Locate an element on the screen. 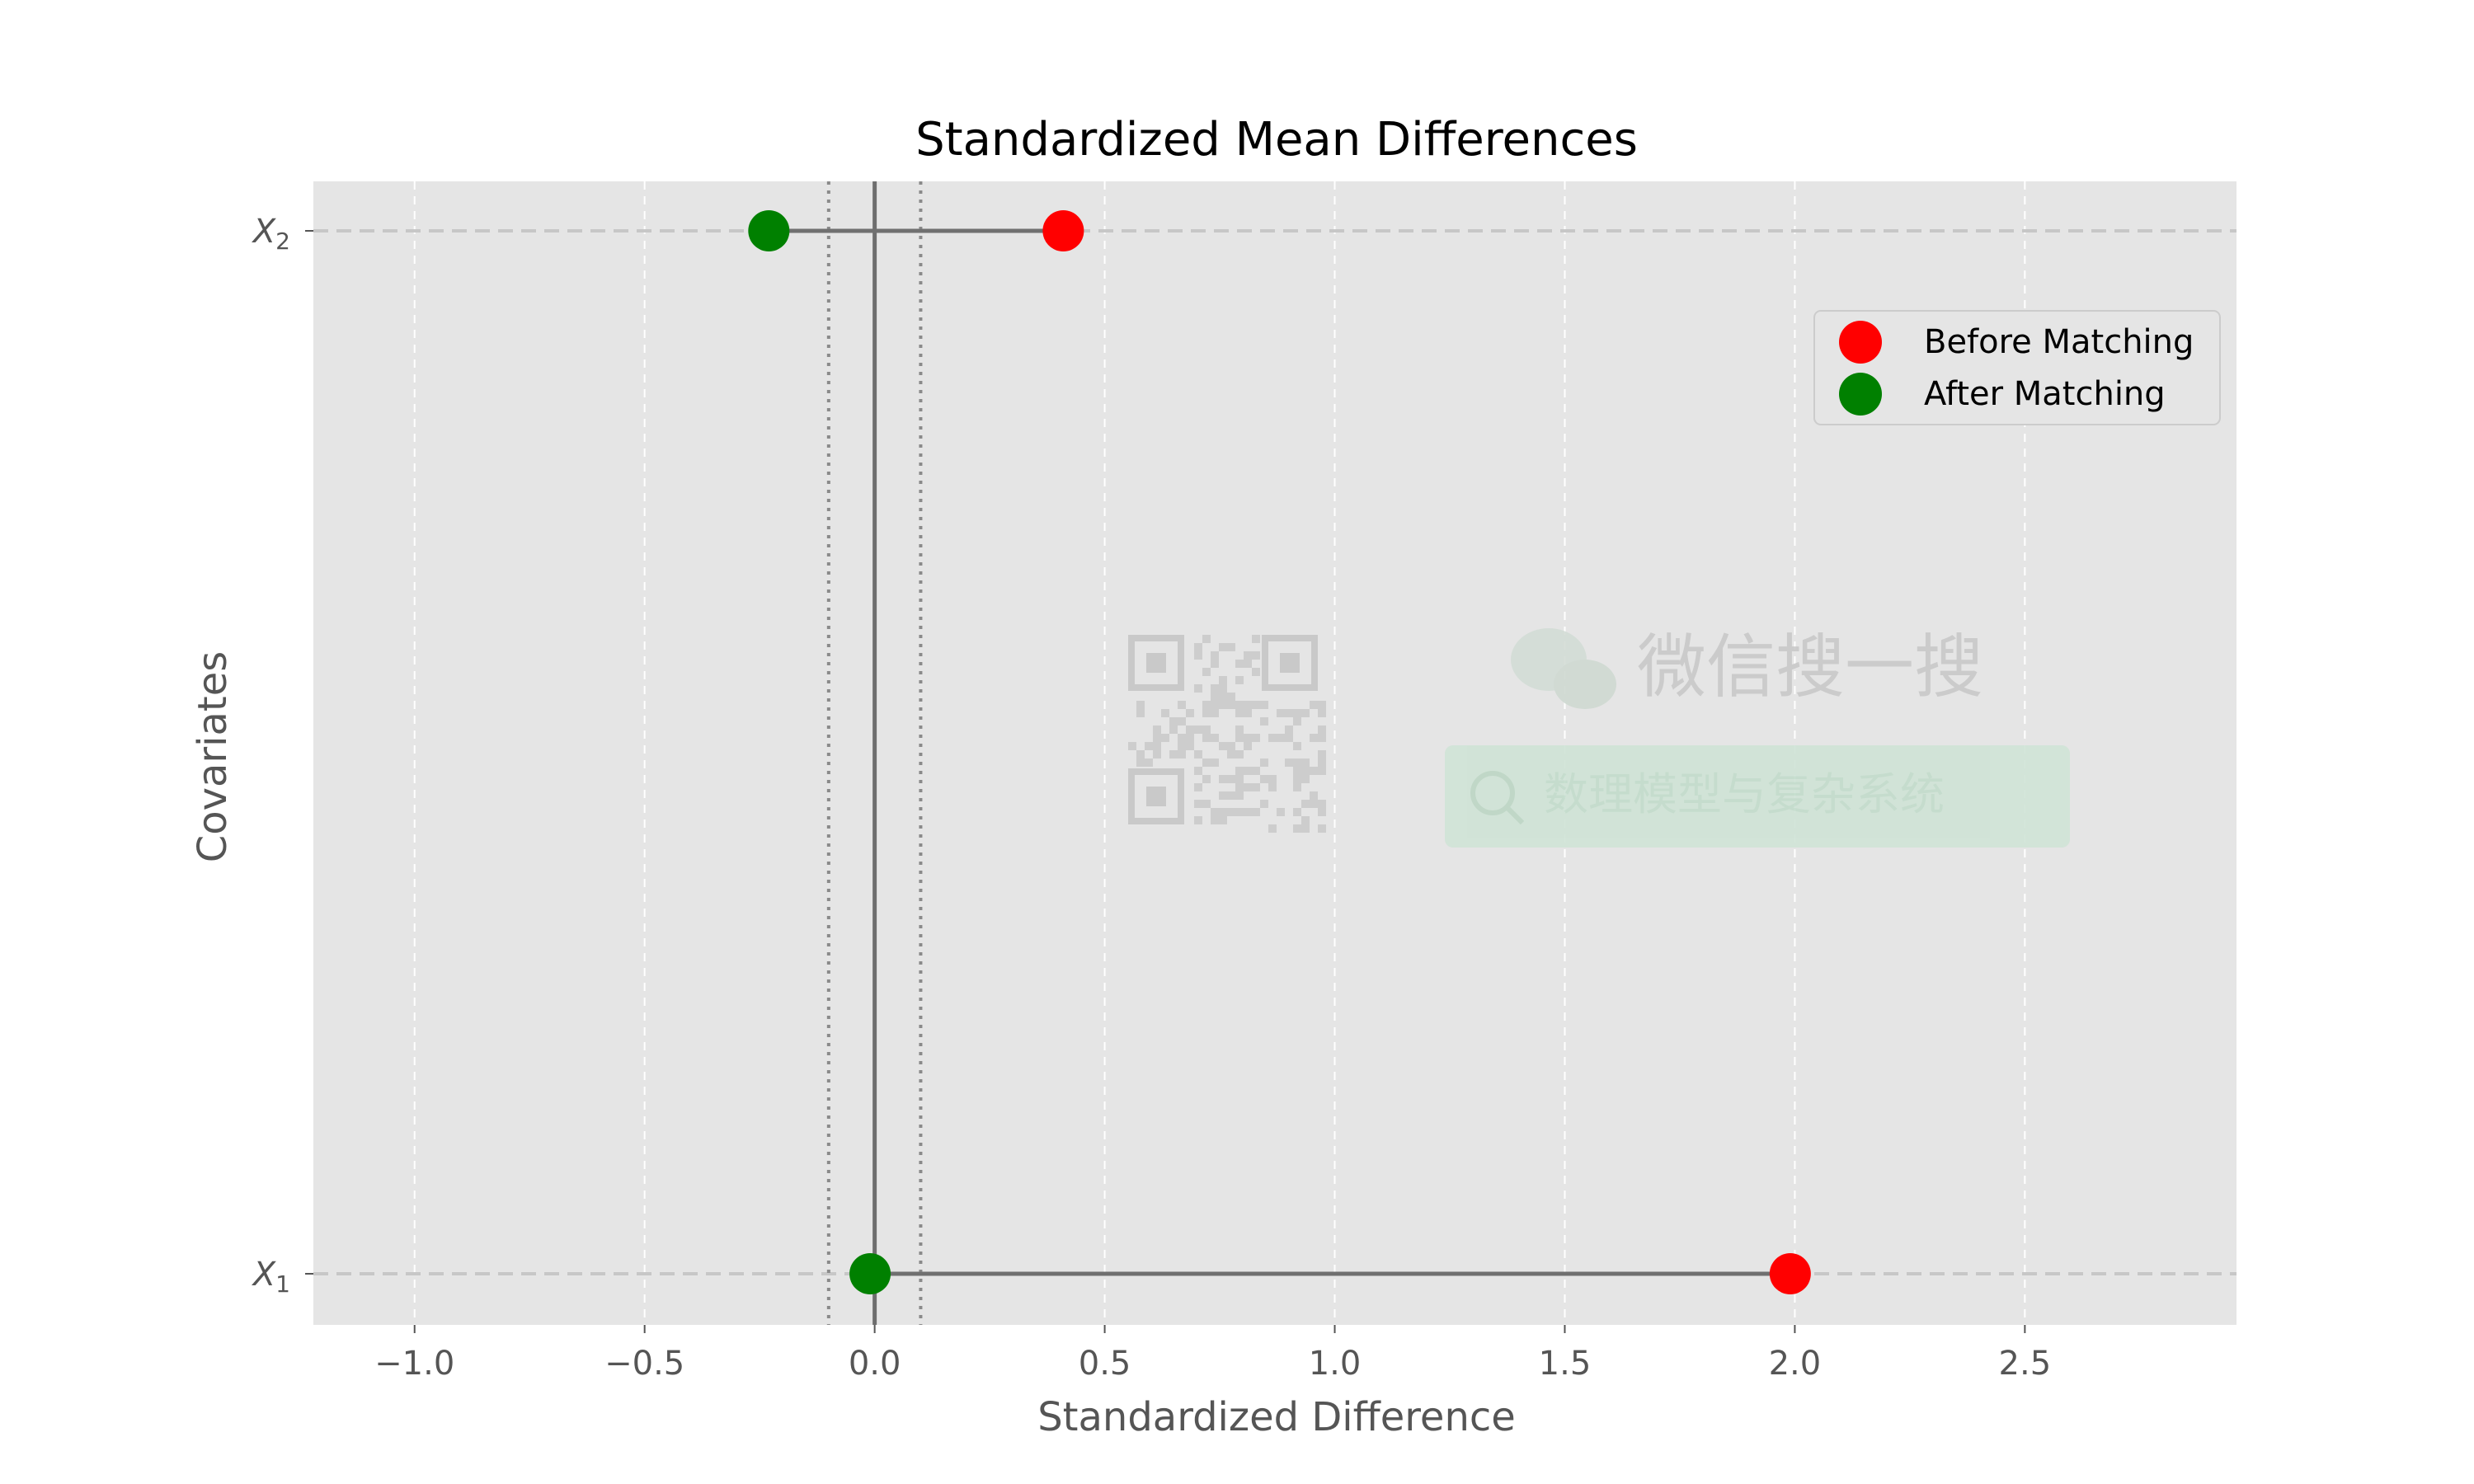 The width and height of the screenshot is (2474, 1484). x-tick-label: −1.0 is located at coordinates (414, 1364).